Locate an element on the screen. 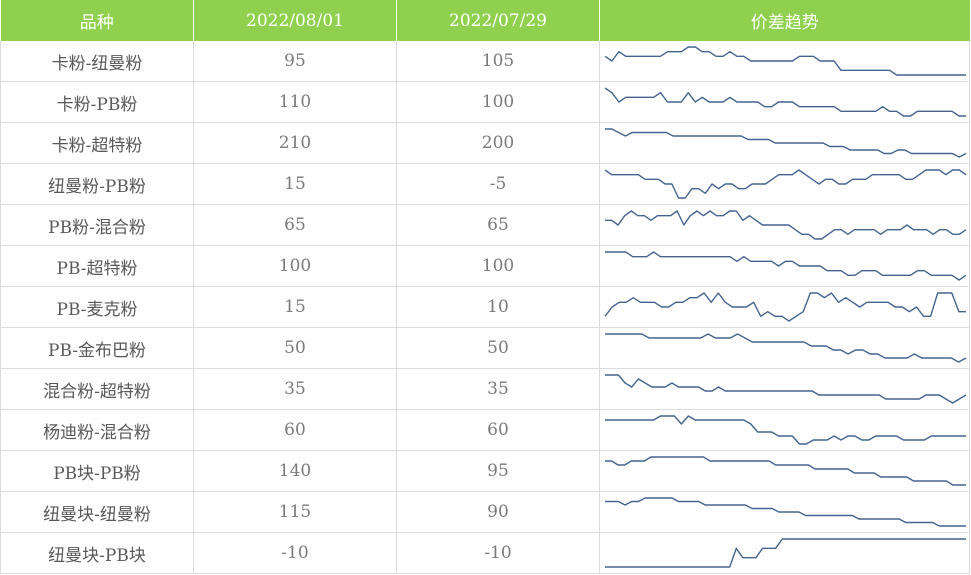 This screenshot has height=575, width=971. row-value-date-1: 65 is located at coordinates (295, 225).